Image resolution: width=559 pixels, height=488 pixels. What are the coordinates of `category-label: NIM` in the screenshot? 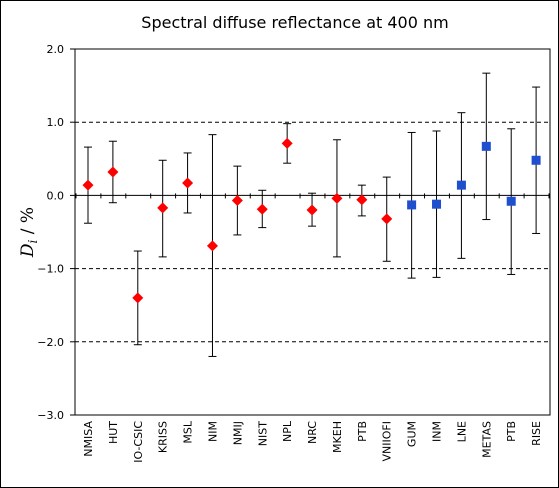 It's located at (212, 431).